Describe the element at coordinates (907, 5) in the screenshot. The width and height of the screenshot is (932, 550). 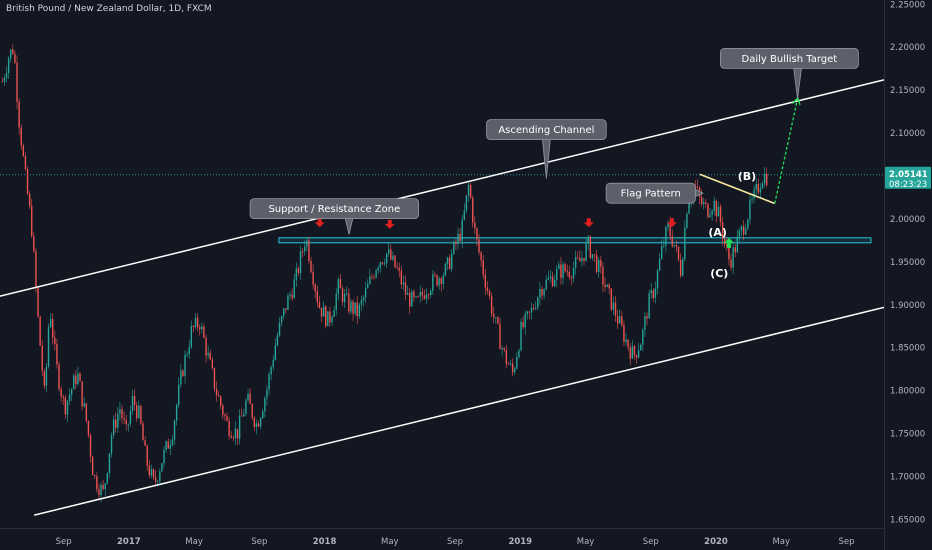
I see `y-tick-label: 2.25000` at that location.